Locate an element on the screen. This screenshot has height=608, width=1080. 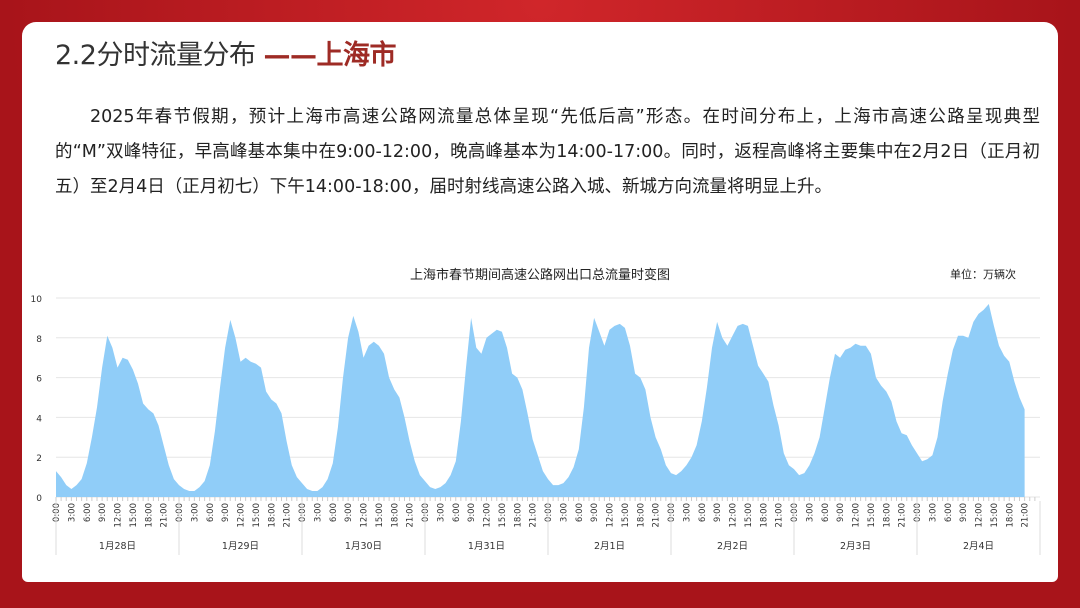
title-text: 2.2分时流量分布 is located at coordinates (155, 55).